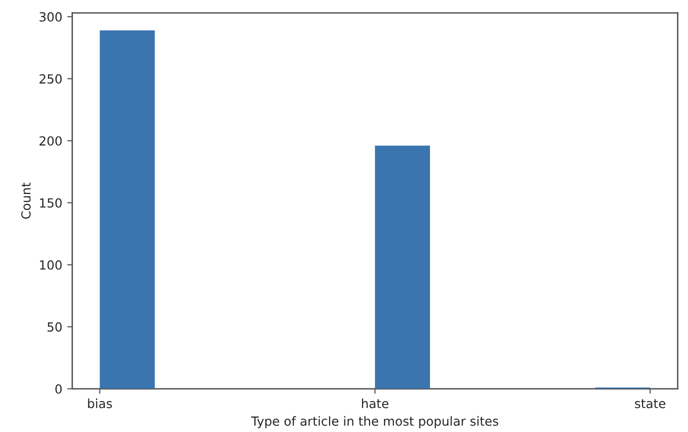 This screenshot has width=688, height=432. Describe the element at coordinates (26, 200) in the screenshot. I see `y-axis-title: Count` at that location.